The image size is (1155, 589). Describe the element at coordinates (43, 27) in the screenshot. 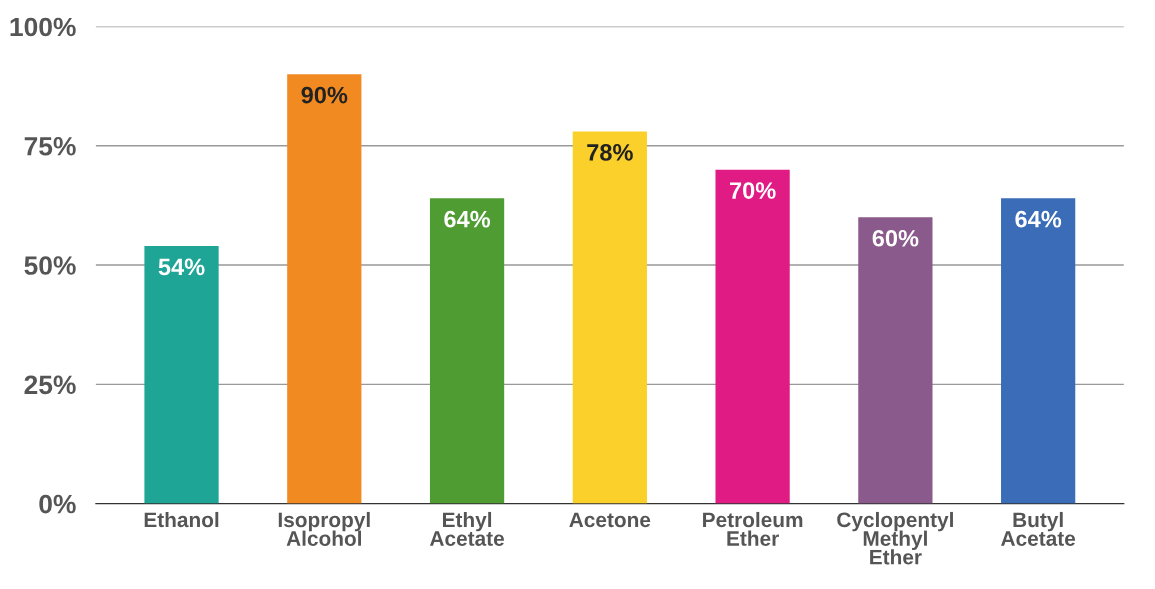

I see `y-tick-label: 100%` at that location.